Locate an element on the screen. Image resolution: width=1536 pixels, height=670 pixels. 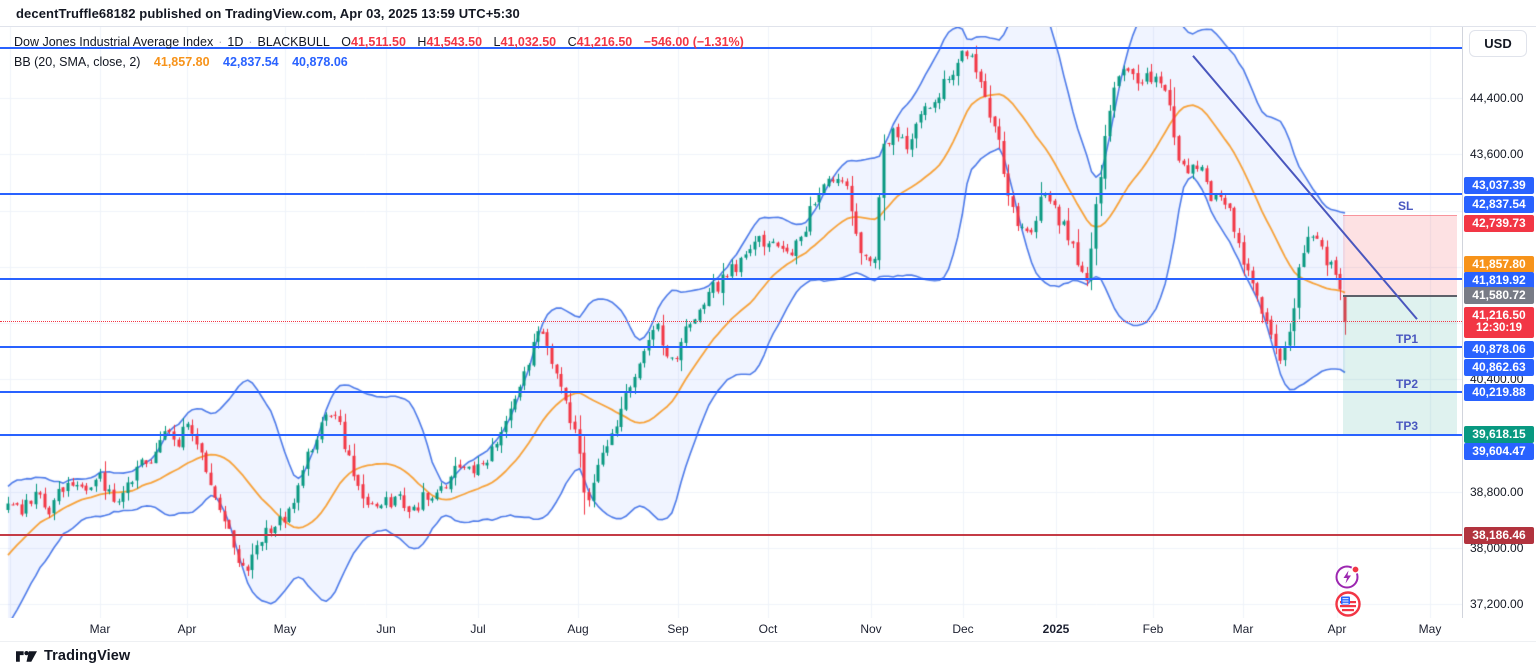
price-label-badge: 43,037.39 is located at coordinates (1499, 185).